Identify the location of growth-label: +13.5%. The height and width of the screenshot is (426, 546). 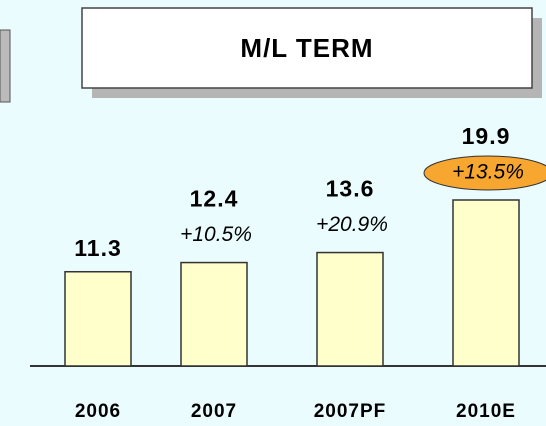
(488, 172).